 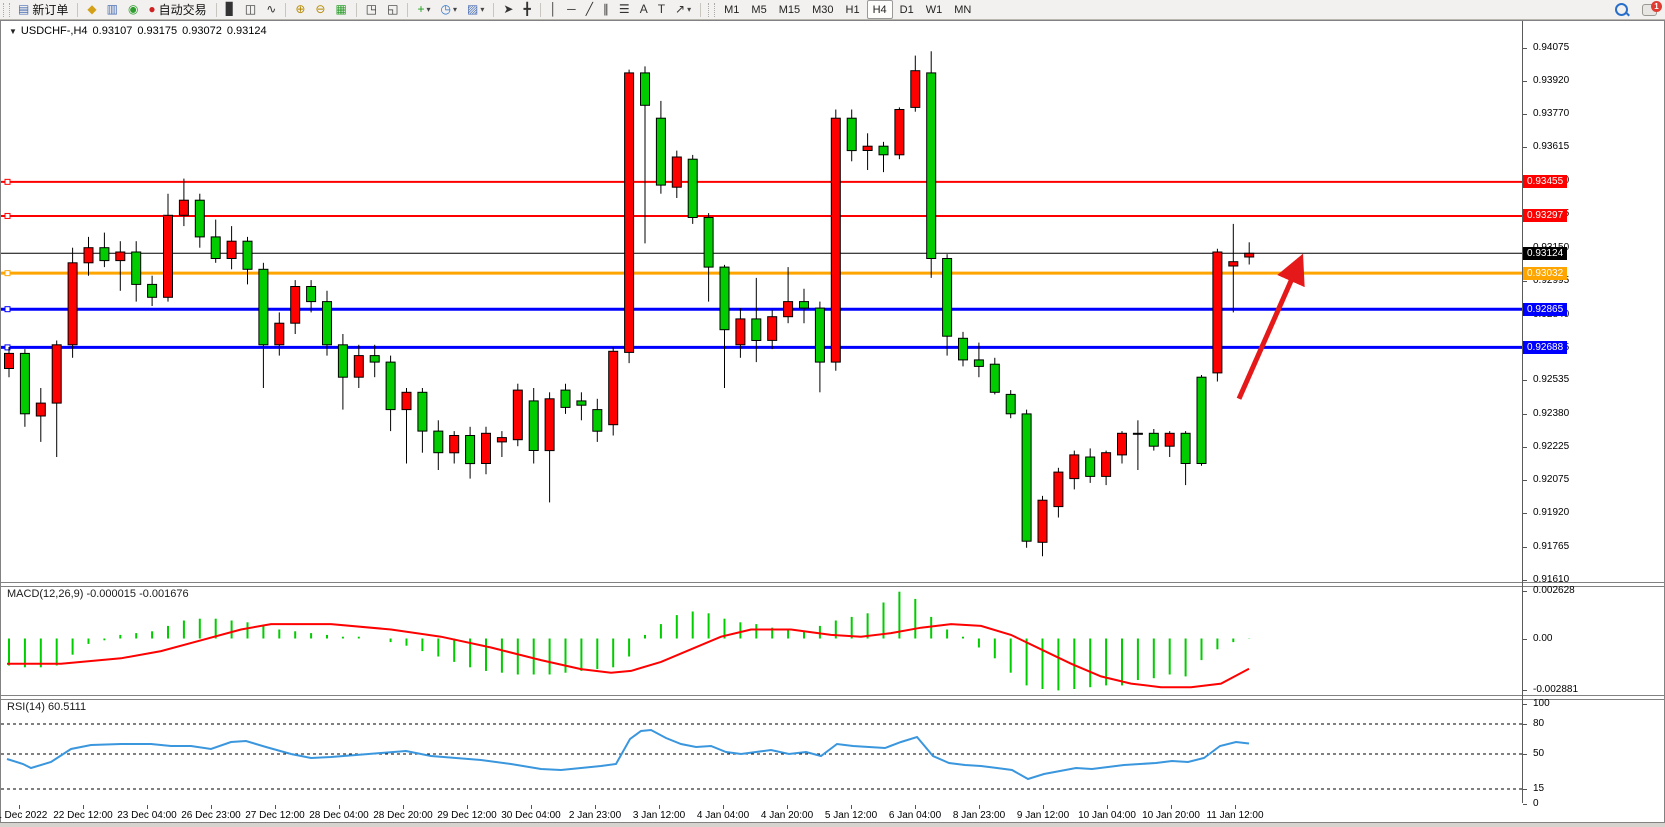 What do you see at coordinates (250, 9) in the screenshot?
I see `candlestick-chart-button: ◫` at bounding box center [250, 9].